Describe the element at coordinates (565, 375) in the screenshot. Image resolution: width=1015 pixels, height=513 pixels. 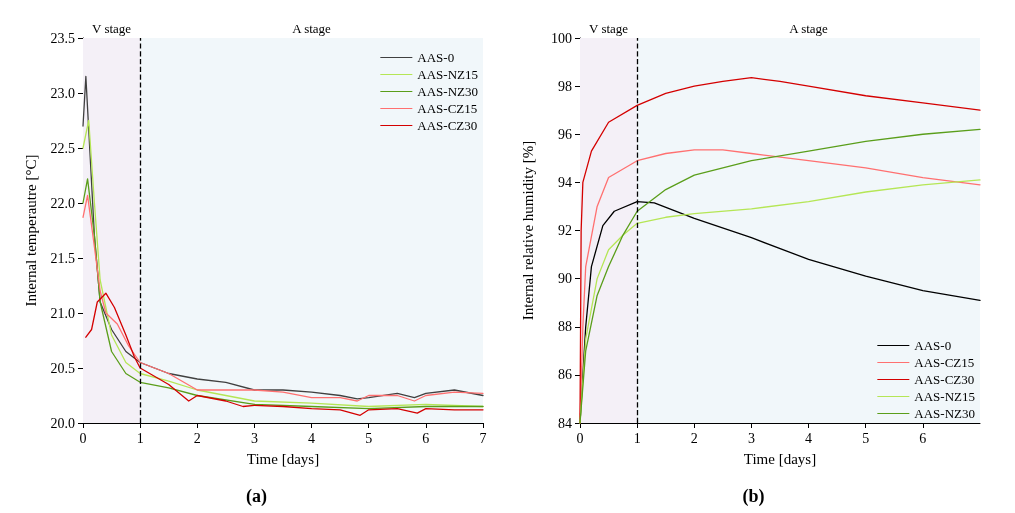
I see `y-tick-label: 86` at that location.